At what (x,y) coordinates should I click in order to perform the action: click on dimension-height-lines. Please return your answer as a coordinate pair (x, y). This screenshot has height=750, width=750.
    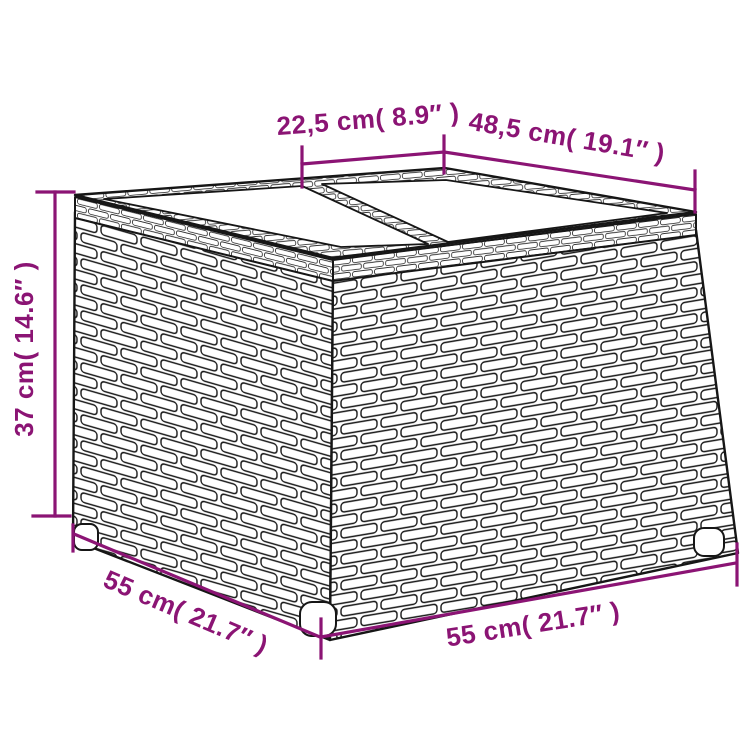
    Looking at the image, I should click on (53, 354).